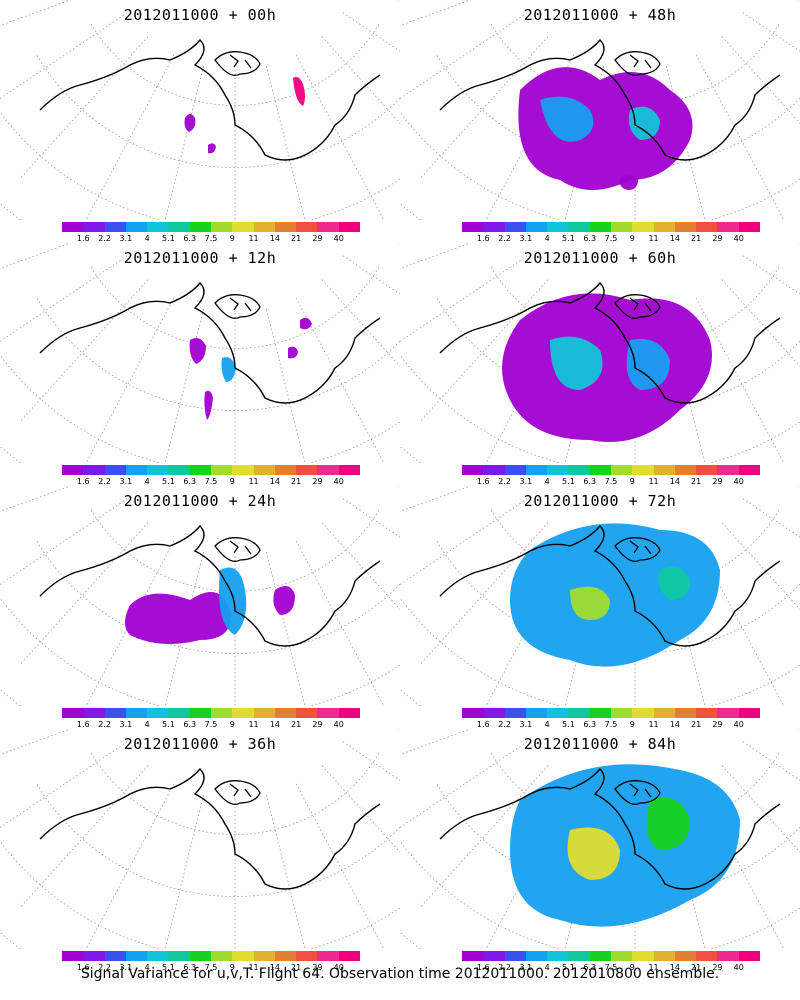  What do you see at coordinates (611, 713) in the screenshot?
I see `colorbar` at bounding box center [611, 713].